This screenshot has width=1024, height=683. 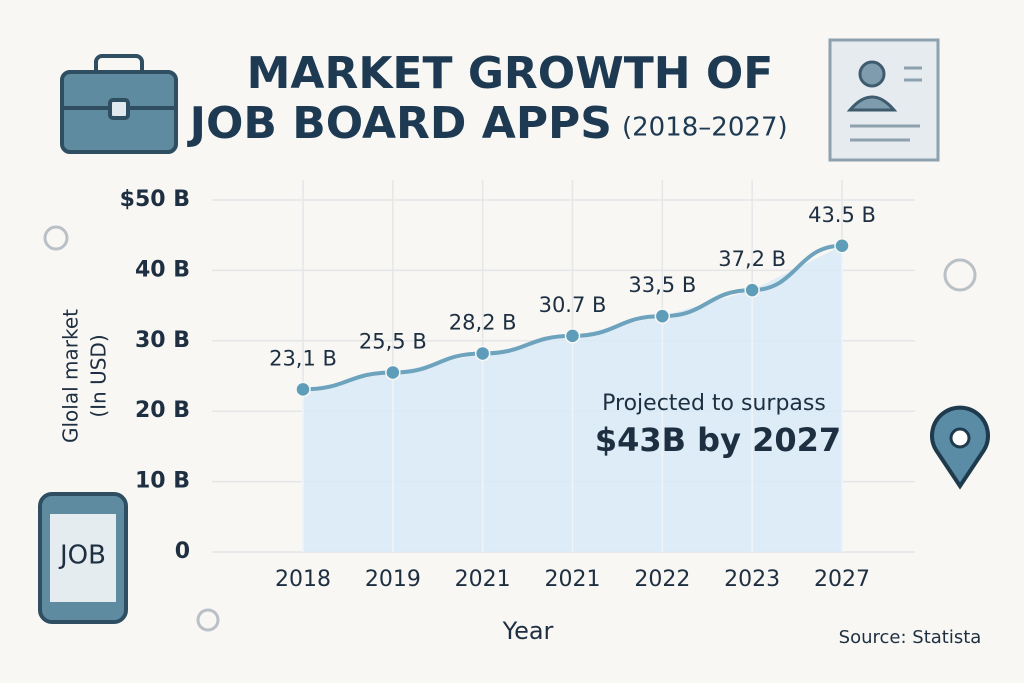 What do you see at coordinates (662, 579) in the screenshot?
I see `x-tick-label: 2022` at bounding box center [662, 579].